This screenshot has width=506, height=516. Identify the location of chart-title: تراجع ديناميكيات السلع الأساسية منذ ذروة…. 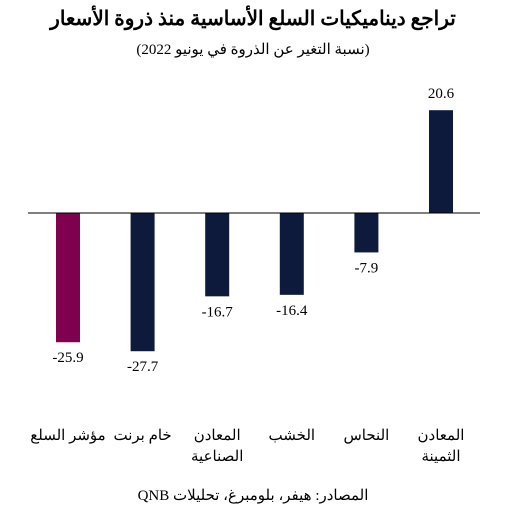
(253, 19).